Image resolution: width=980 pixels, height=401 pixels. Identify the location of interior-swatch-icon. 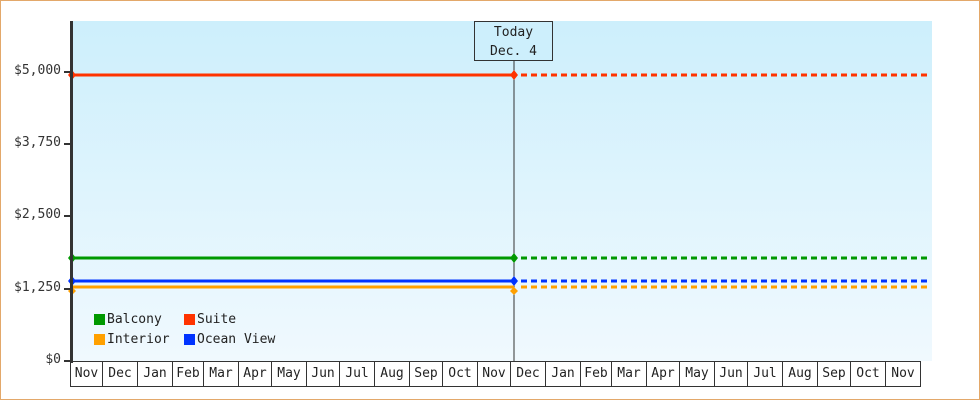
(99, 339).